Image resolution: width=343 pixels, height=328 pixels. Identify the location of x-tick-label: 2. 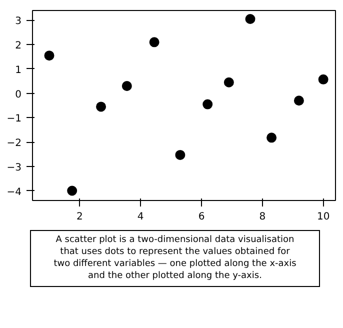
(79, 217).